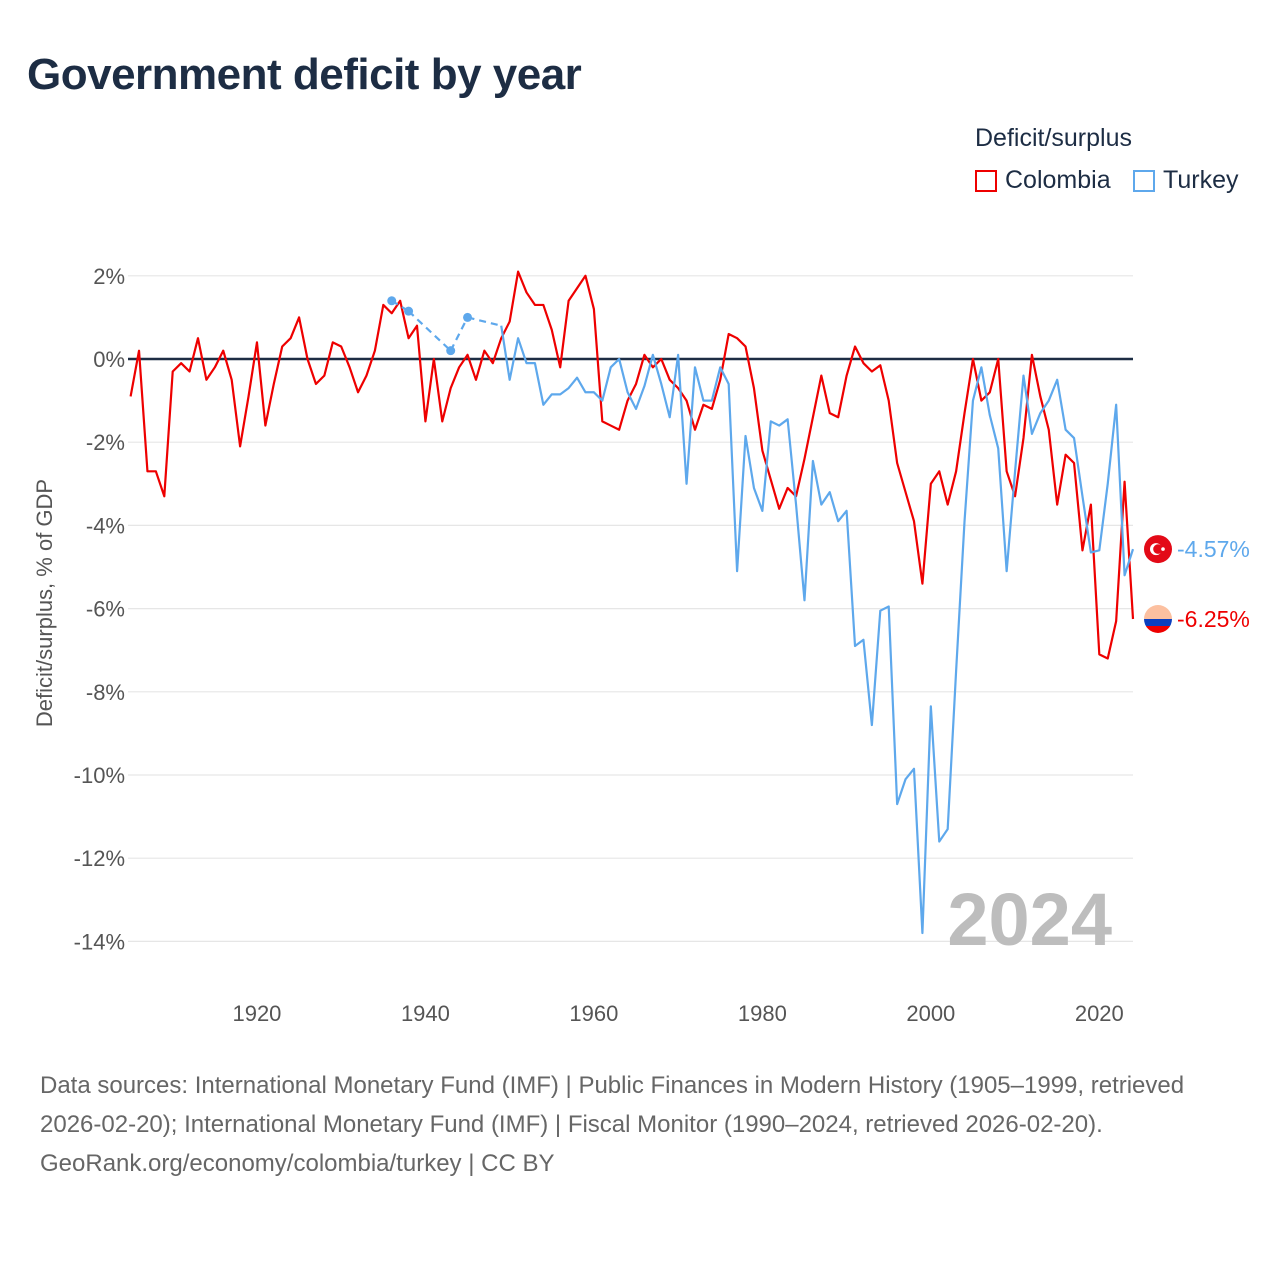 This screenshot has width=1280, height=1280. What do you see at coordinates (1158, 622) in the screenshot?
I see `stripe-blue` at bounding box center [1158, 622].